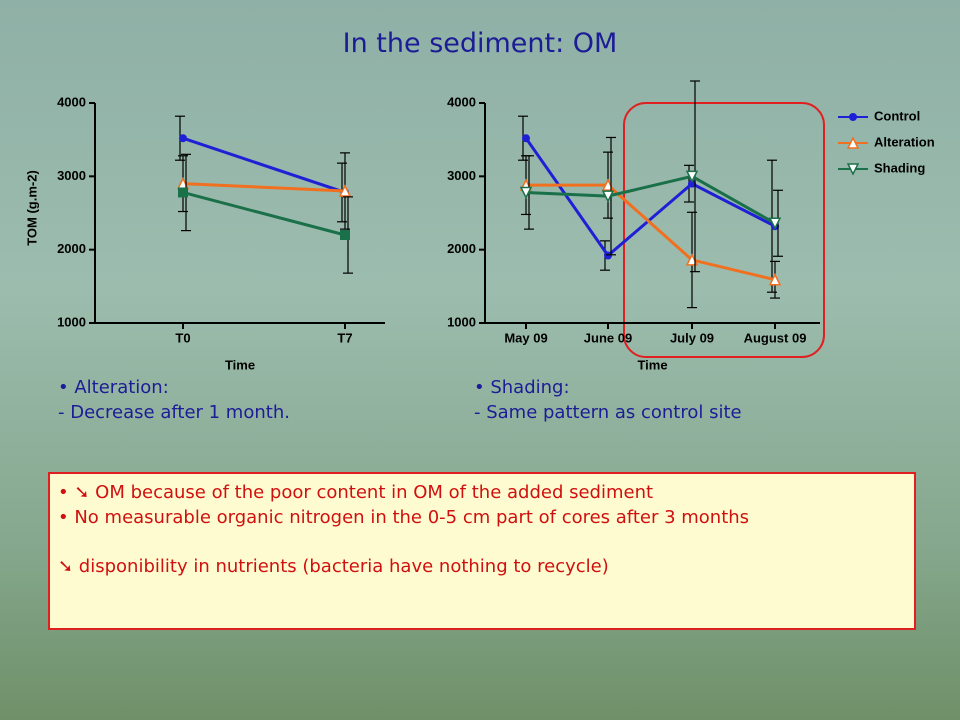 The height and width of the screenshot is (720, 960). Describe the element at coordinates (525, 337) in the screenshot. I see `x-tick-label: May 09` at that location.